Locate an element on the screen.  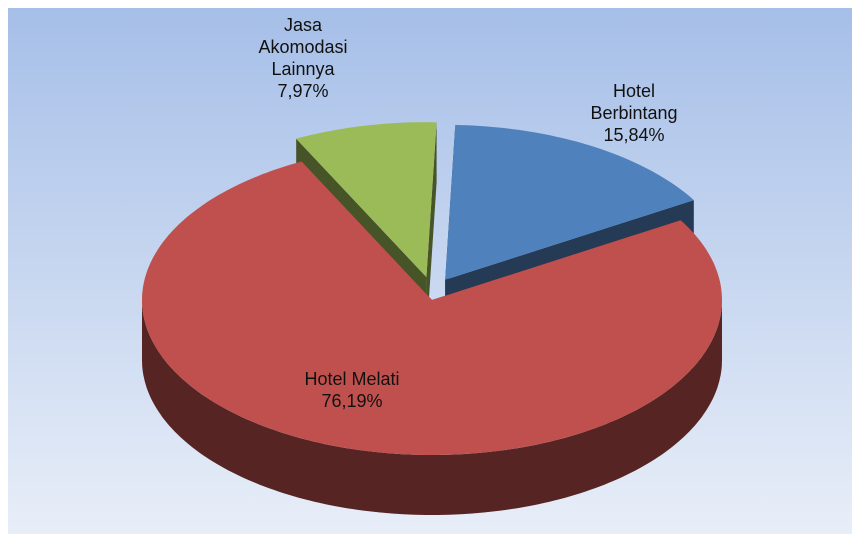
value-label: 15,84% is located at coordinates (634, 135).